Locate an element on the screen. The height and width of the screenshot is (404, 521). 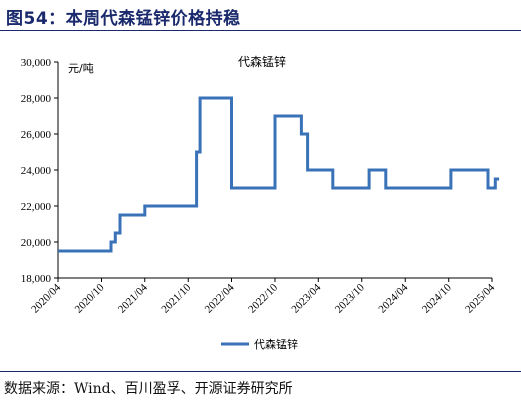
chart-legend: 代森锰锌 is located at coordinates (259, 344).